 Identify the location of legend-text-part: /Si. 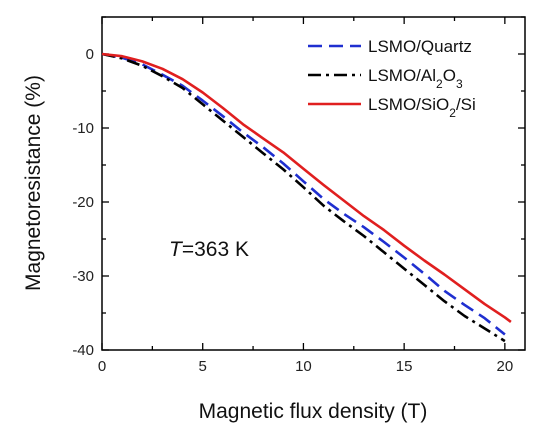
(466, 104).